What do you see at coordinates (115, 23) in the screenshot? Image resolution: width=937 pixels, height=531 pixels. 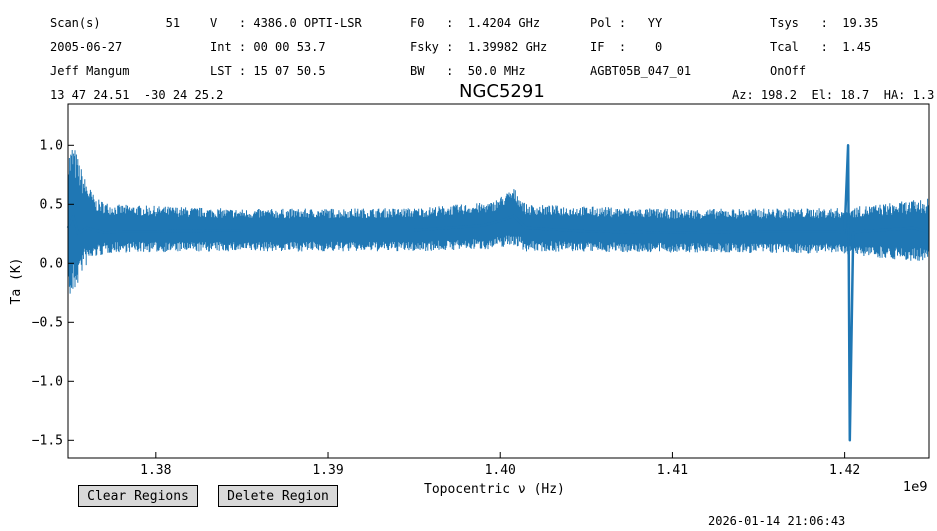 I see `header-scan: Scan(s) 51` at bounding box center [115, 23].